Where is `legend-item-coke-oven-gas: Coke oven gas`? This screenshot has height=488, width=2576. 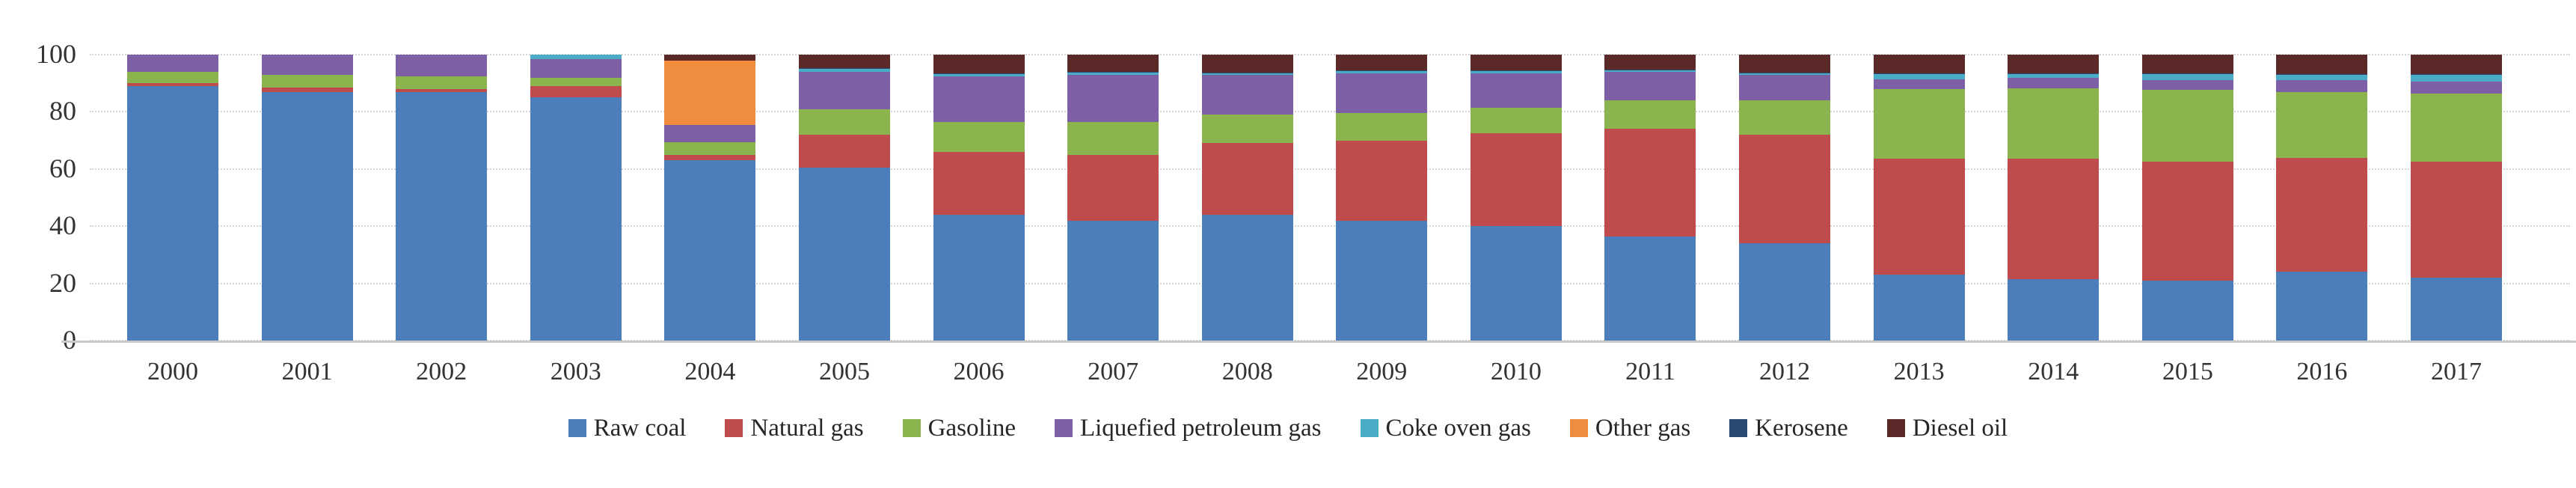
legend-item-coke-oven-gas: Coke oven gas is located at coordinates (1445, 428).